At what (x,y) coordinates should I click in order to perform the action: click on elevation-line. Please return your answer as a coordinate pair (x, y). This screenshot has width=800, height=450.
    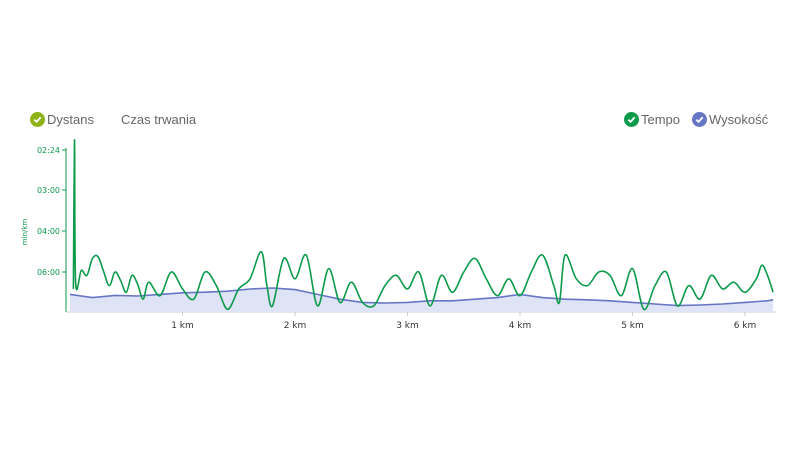
    Looking at the image, I should click on (421, 297).